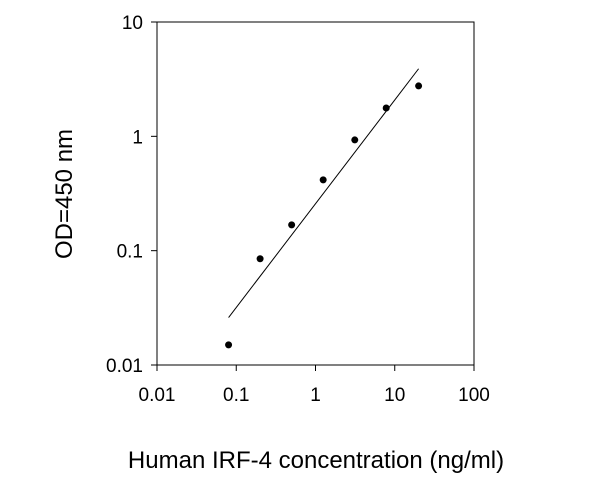 This screenshot has width=596, height=491. Describe the element at coordinates (124, 366) in the screenshot. I see `y-tick-label: 0.01` at that location.